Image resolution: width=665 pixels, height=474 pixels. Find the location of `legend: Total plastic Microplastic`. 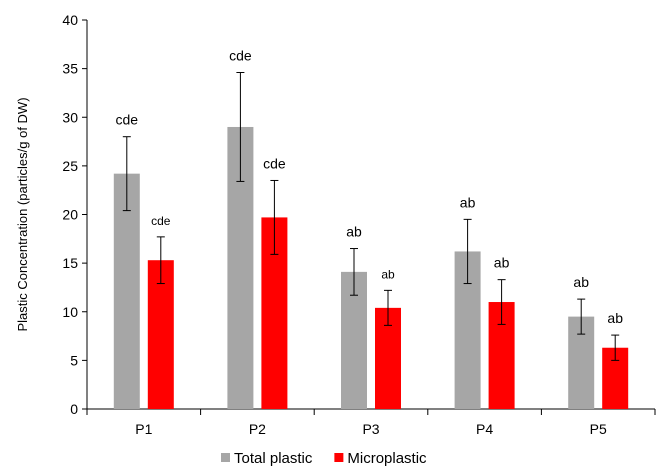

legend: Total plastic Microplastic is located at coordinates (324, 458).